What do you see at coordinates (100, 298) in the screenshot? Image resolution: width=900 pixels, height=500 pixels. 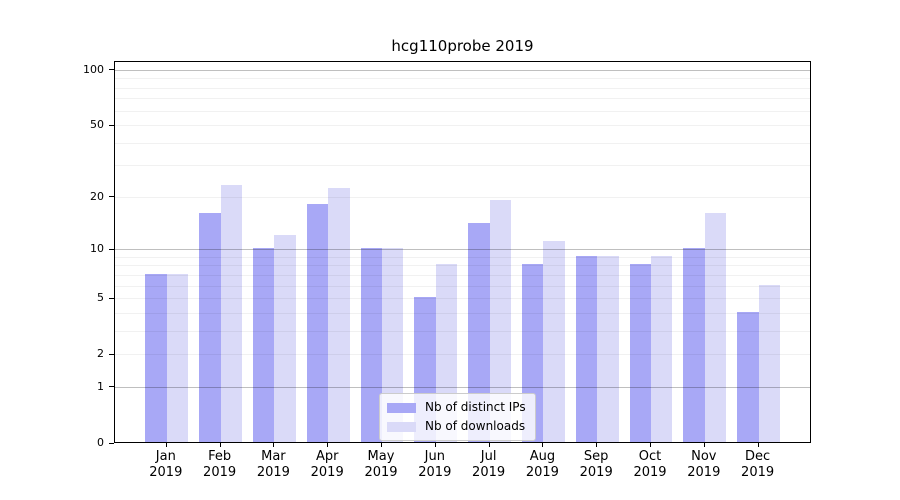 I see `y-tick-label: 5` at bounding box center [100, 298].